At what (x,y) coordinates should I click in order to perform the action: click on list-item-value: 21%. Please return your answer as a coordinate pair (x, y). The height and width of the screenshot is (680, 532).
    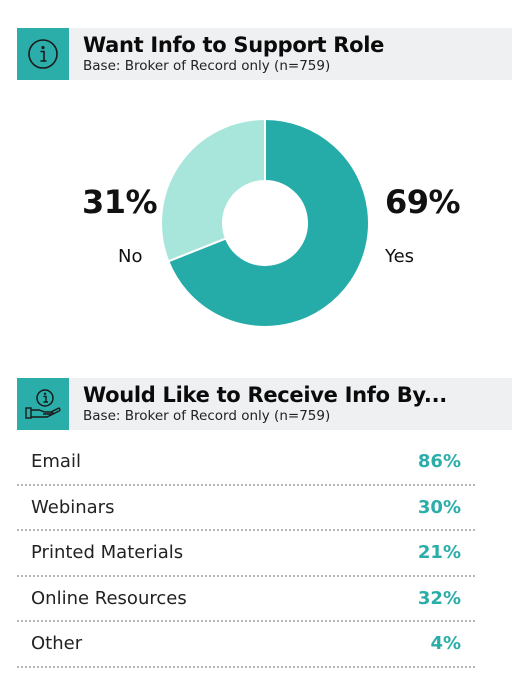
    Looking at the image, I should click on (439, 552).